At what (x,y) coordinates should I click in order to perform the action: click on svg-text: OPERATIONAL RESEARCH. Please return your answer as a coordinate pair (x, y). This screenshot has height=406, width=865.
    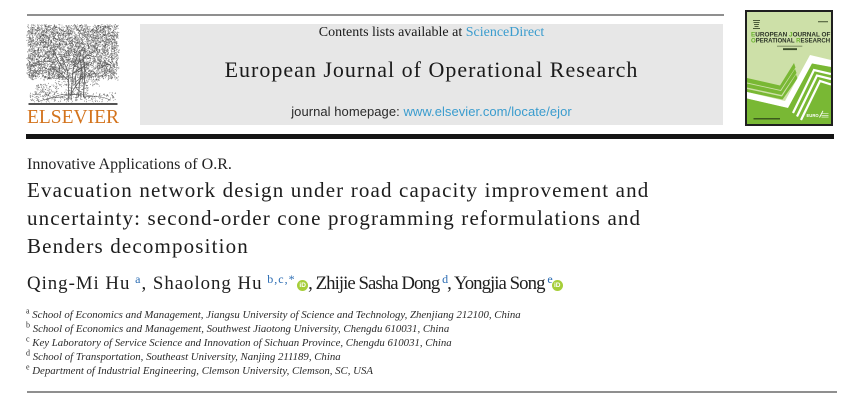
    Looking at the image, I should click on (790, 41).